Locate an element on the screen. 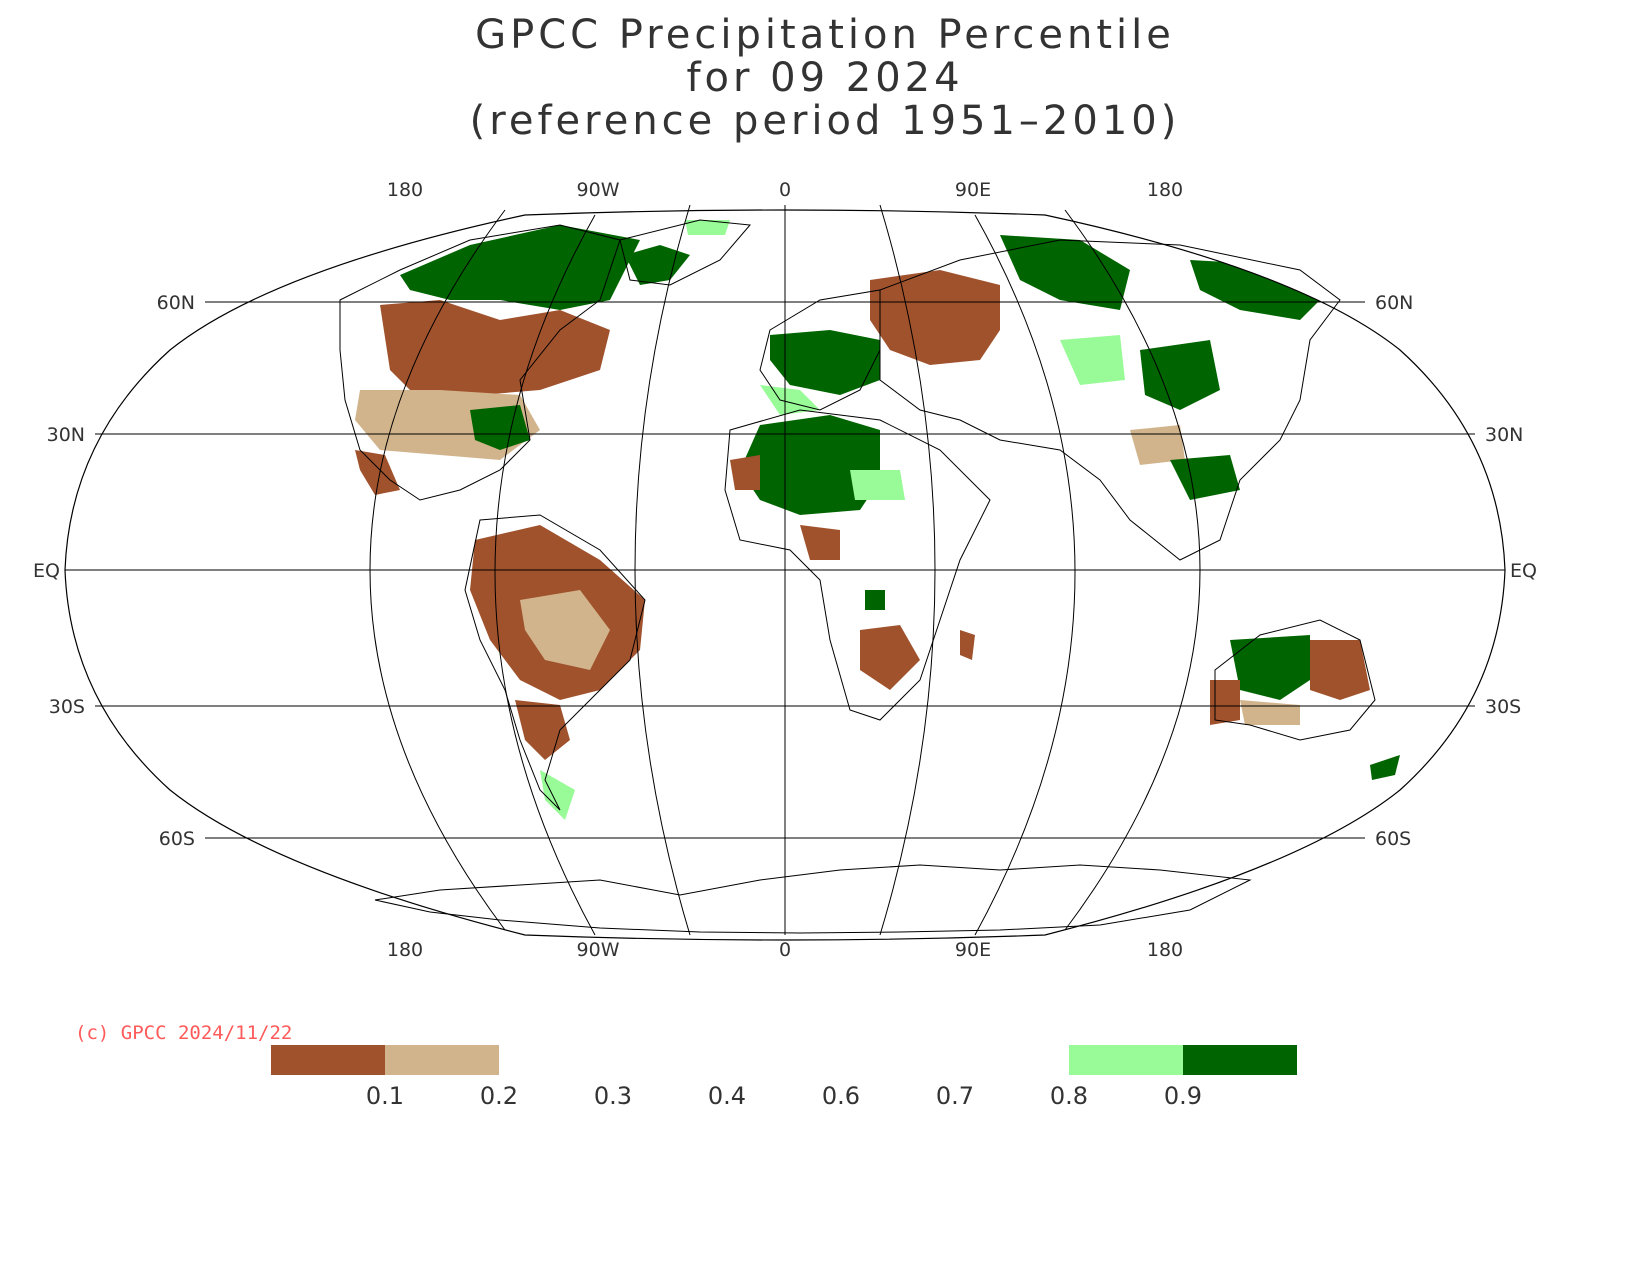 The width and height of the screenshot is (1650, 1270). patch-asia-light is located at coordinates (1092, 360).